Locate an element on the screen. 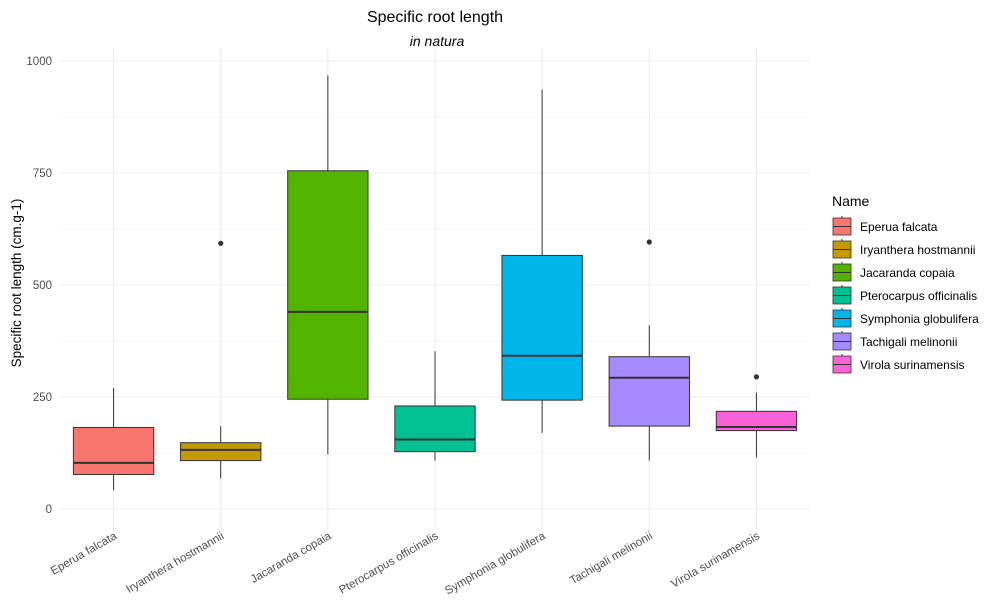 This screenshot has width=1000, height=616. legend-item: Tachigali melinonii is located at coordinates (894, 341).